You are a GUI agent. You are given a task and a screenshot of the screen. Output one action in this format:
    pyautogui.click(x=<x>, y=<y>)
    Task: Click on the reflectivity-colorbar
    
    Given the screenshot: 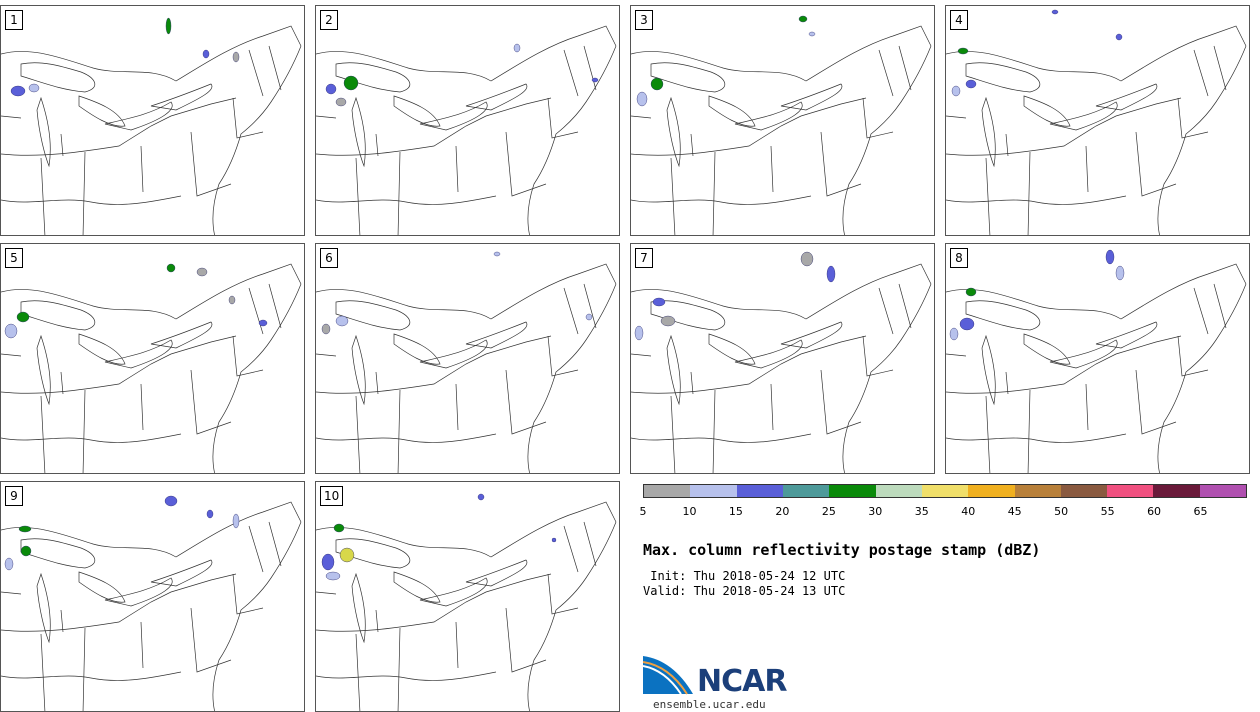 What is the action you would take?
    pyautogui.click(x=945, y=491)
    